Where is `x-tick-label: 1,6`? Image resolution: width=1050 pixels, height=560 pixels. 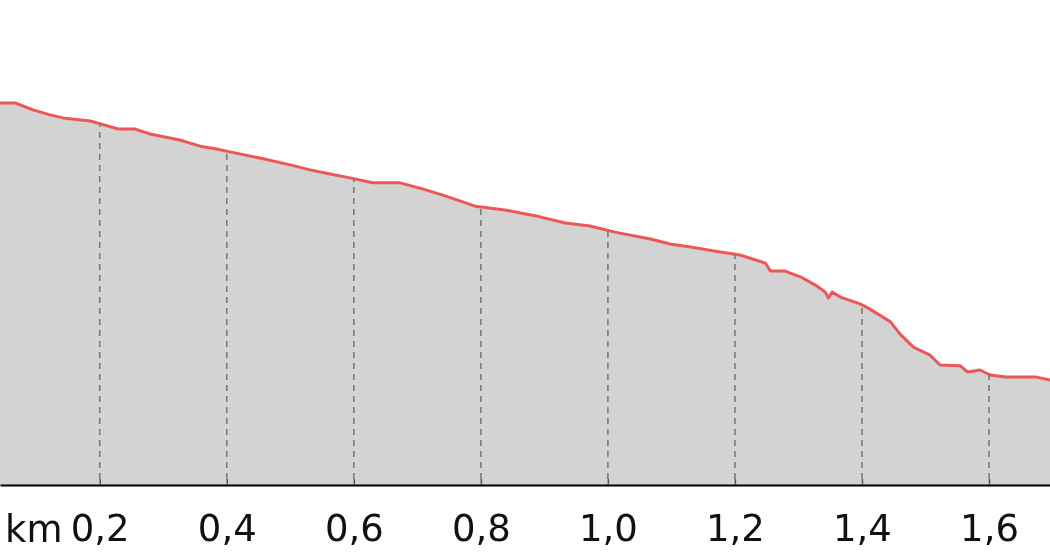
x-tick-label: 1,6 is located at coordinates (989, 529).